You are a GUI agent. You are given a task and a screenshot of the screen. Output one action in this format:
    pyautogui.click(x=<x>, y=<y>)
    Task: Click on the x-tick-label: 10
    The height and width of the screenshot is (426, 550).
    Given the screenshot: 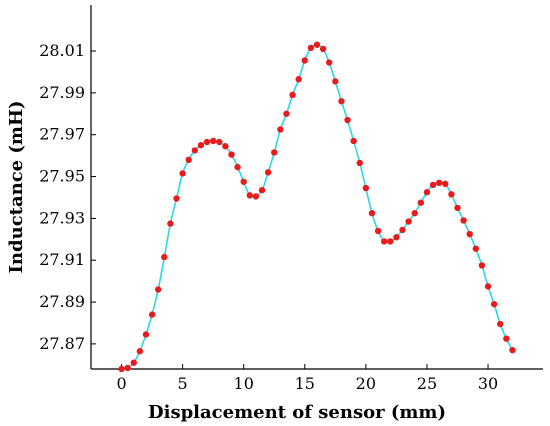 What is the action you would take?
    pyautogui.click(x=244, y=383)
    